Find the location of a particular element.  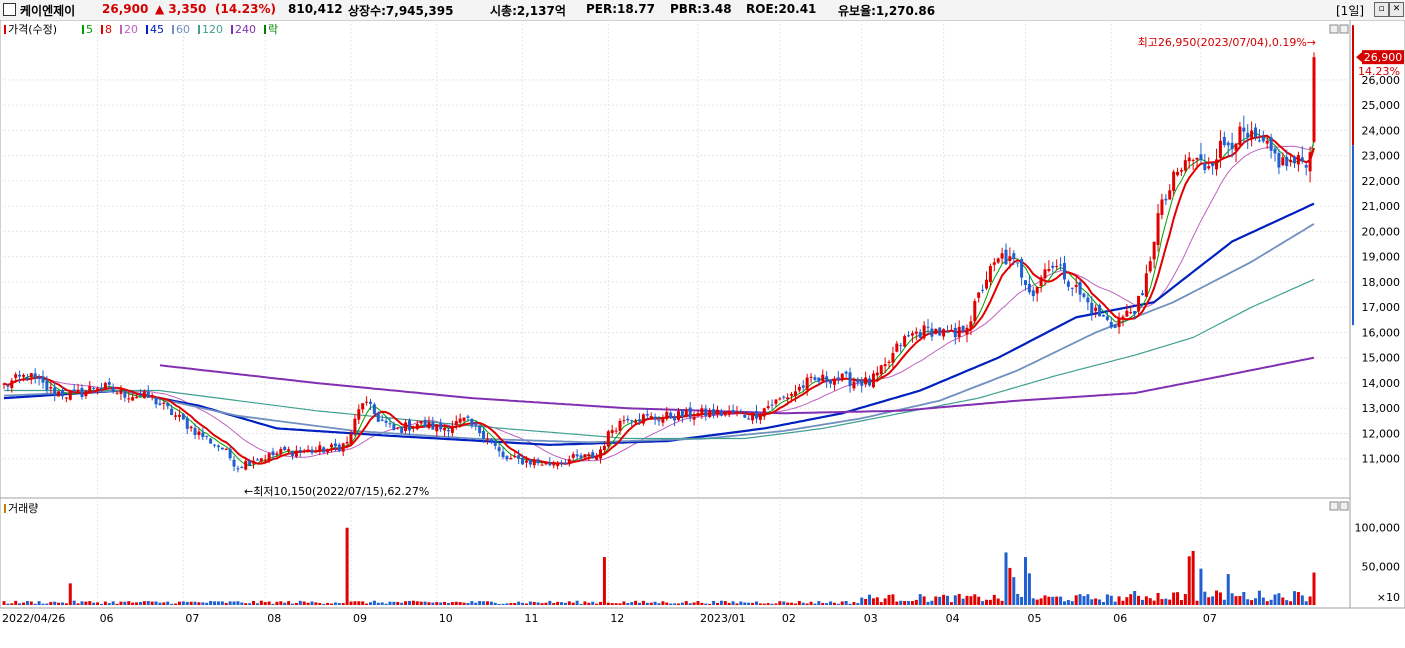

price-range-bar is located at coordinates (1353, 85).